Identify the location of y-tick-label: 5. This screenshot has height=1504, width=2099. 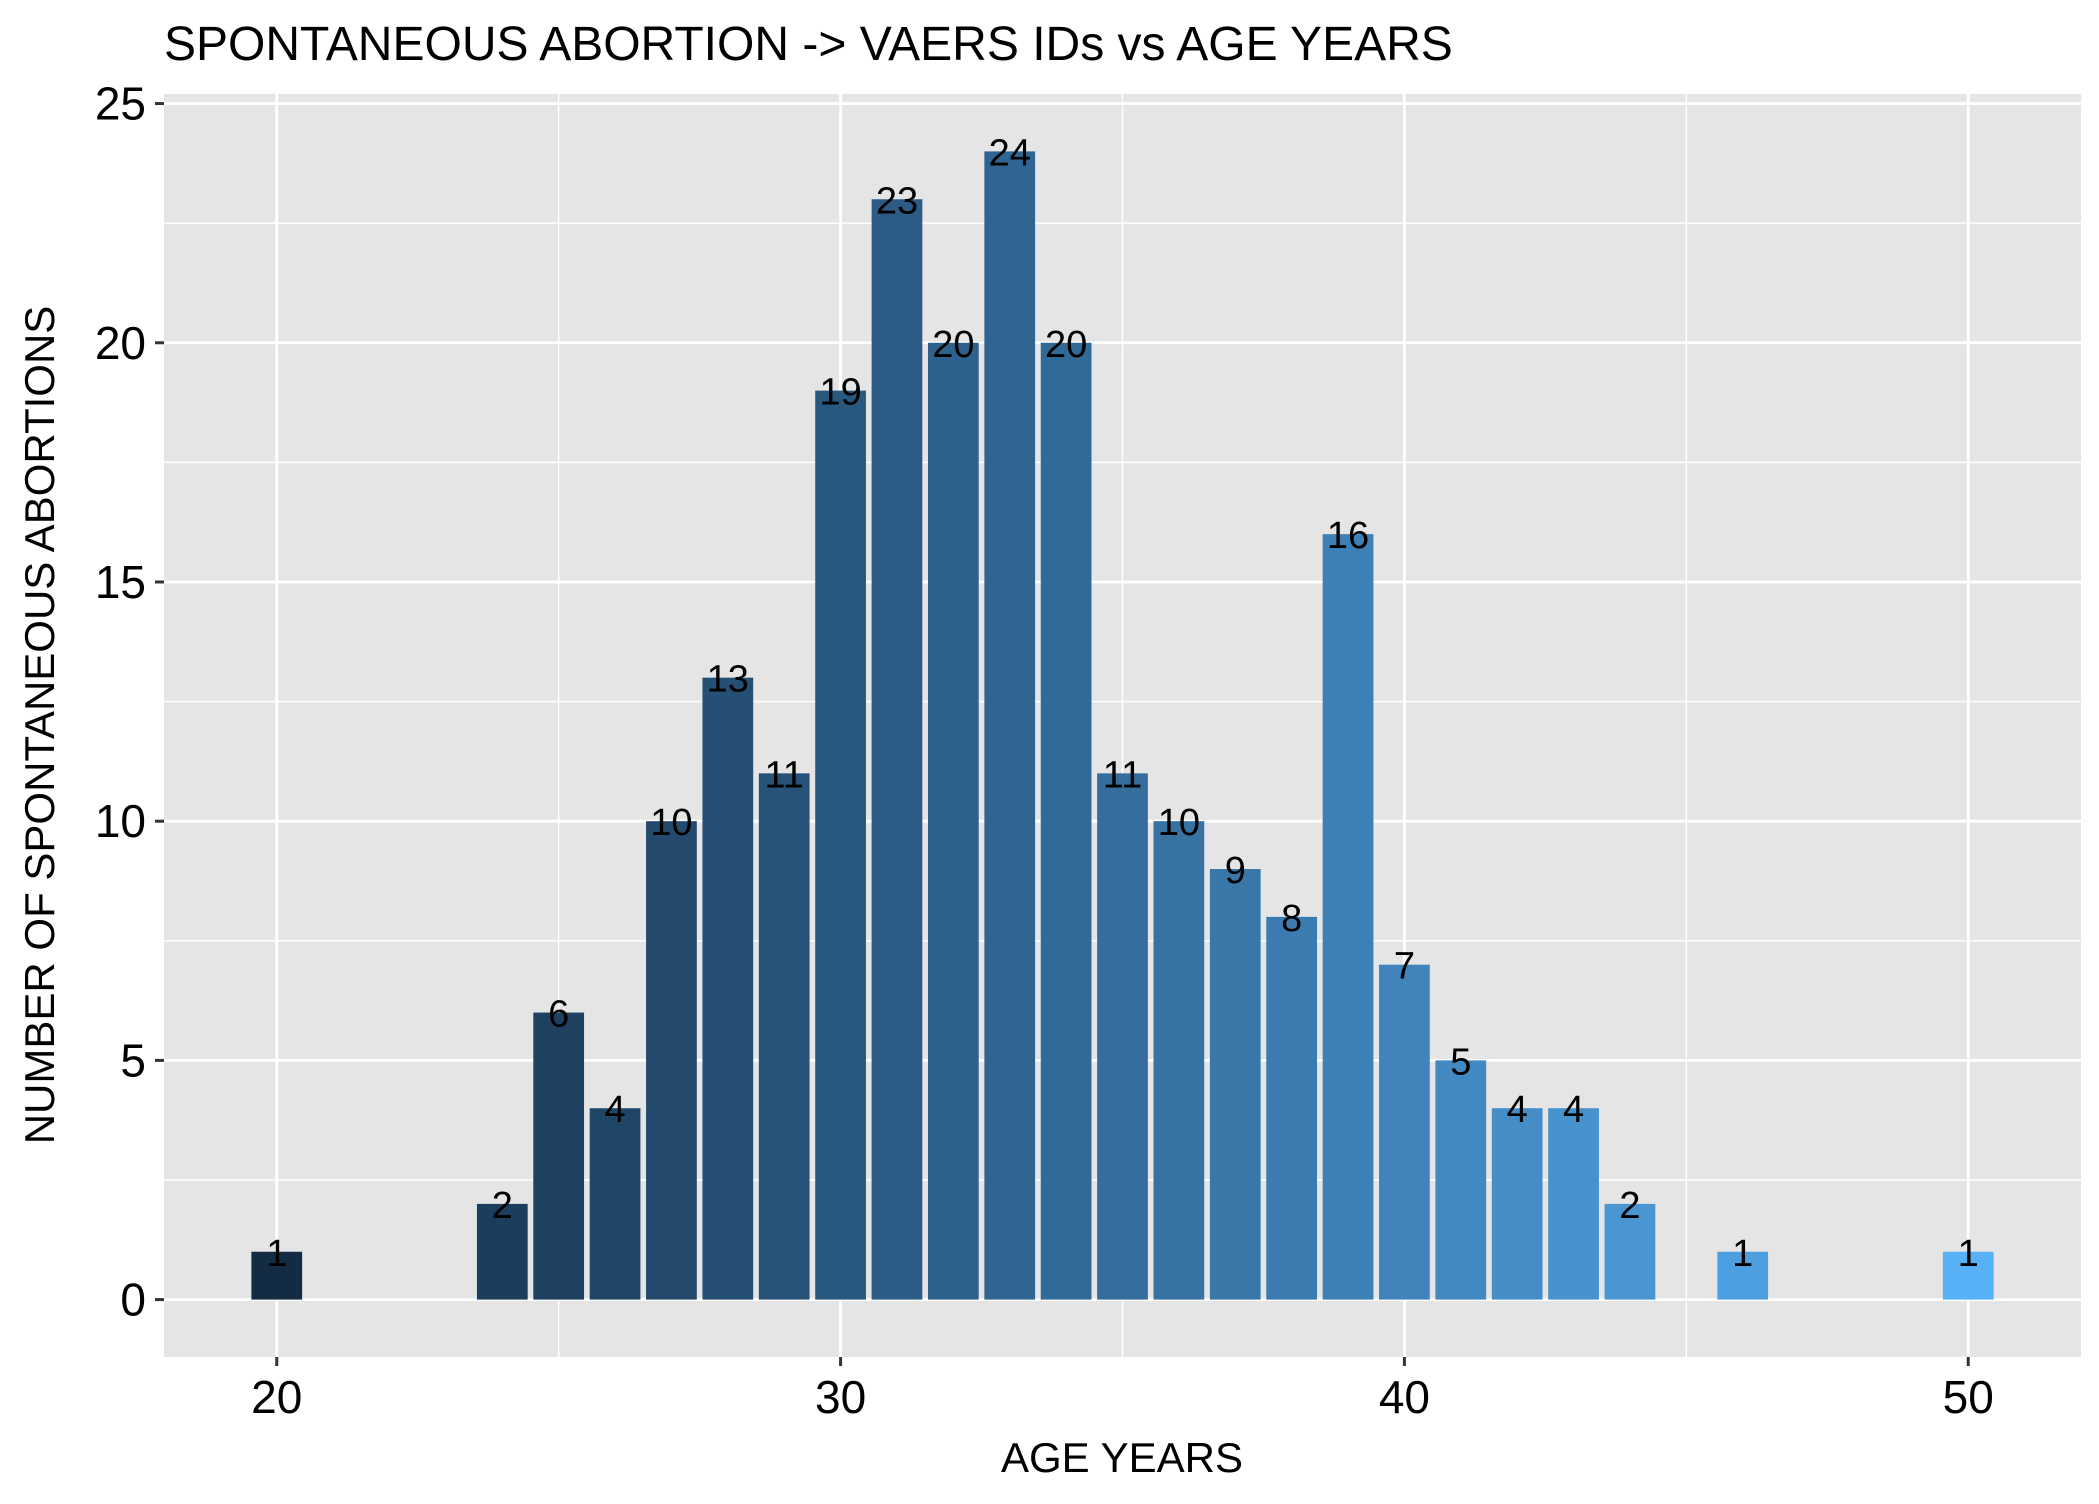
(133, 1060).